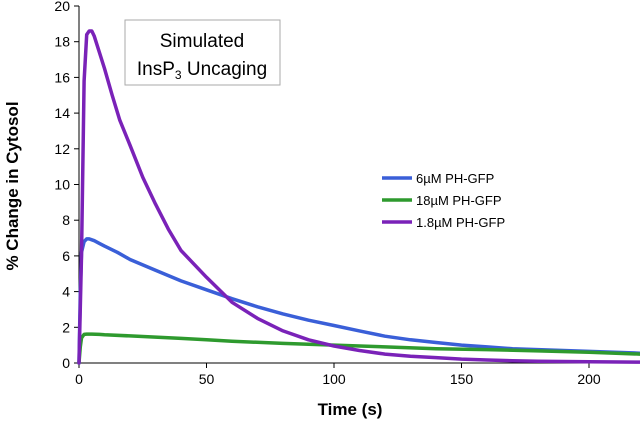  What do you see at coordinates (350, 409) in the screenshot?
I see `x-axis-title: Time (s)` at bounding box center [350, 409].